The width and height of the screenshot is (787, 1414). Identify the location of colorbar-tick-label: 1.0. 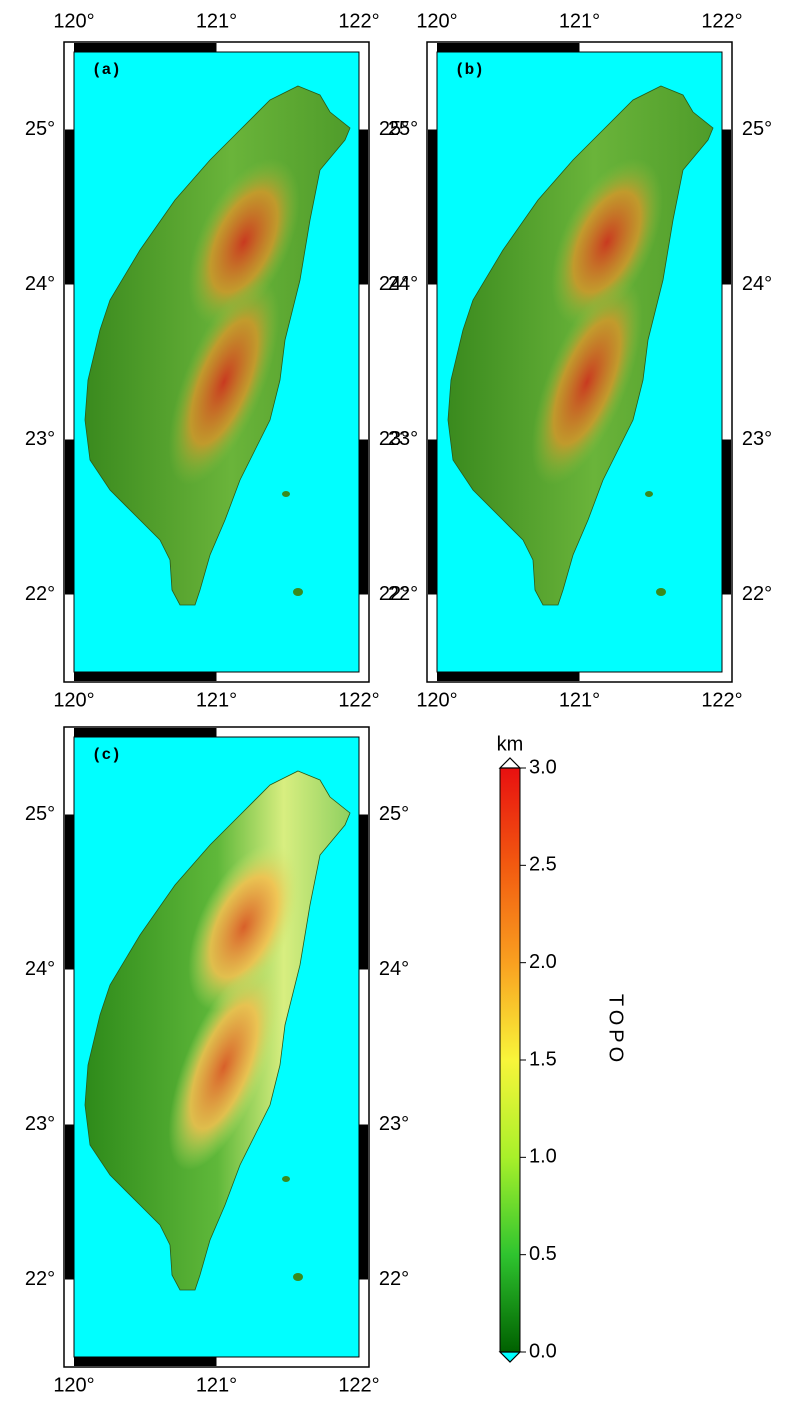
(543, 1157).